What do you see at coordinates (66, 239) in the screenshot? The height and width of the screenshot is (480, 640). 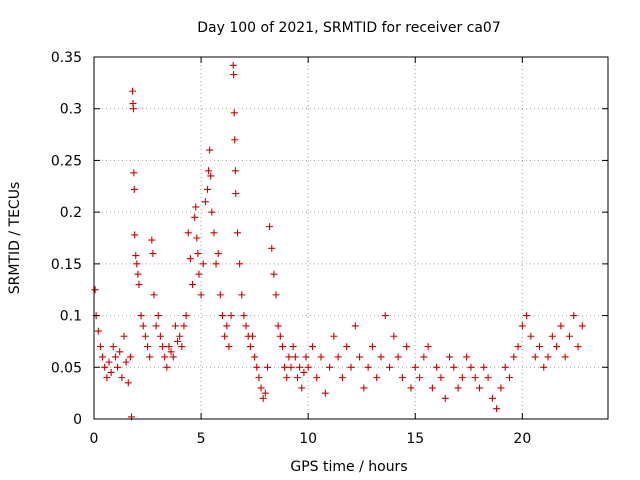 I see `y-tick-labels: 0 0.05 0.1 0.15 0.2 0.25 0.3 0.35` at bounding box center [66, 239].